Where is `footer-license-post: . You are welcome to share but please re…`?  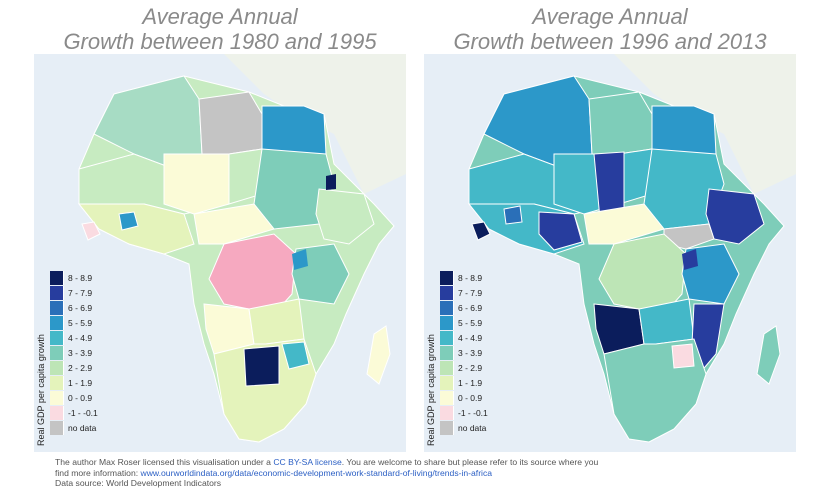 footer-license-post: . You are welcome to share but please re… is located at coordinates (470, 462).